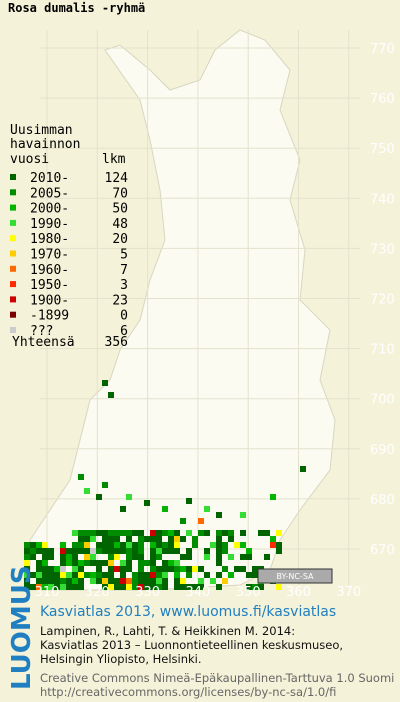 The width and height of the screenshot is (400, 702). Describe the element at coordinates (29, 159) in the screenshot. I see `legend-col: vuosi` at that location.